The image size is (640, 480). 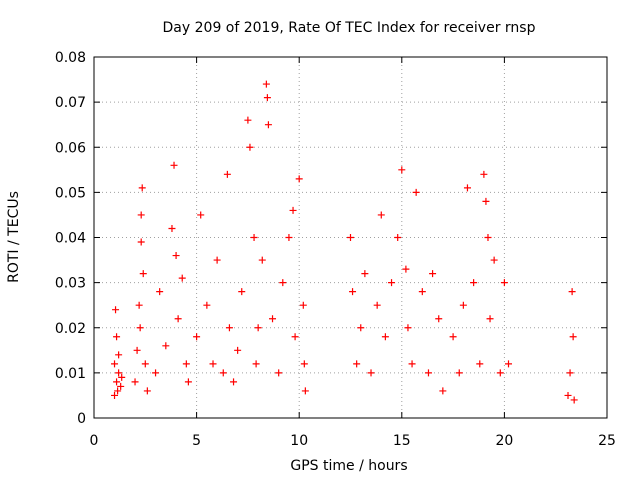 I want to click on y-tick-label: 0.04, so click(x=70, y=239).